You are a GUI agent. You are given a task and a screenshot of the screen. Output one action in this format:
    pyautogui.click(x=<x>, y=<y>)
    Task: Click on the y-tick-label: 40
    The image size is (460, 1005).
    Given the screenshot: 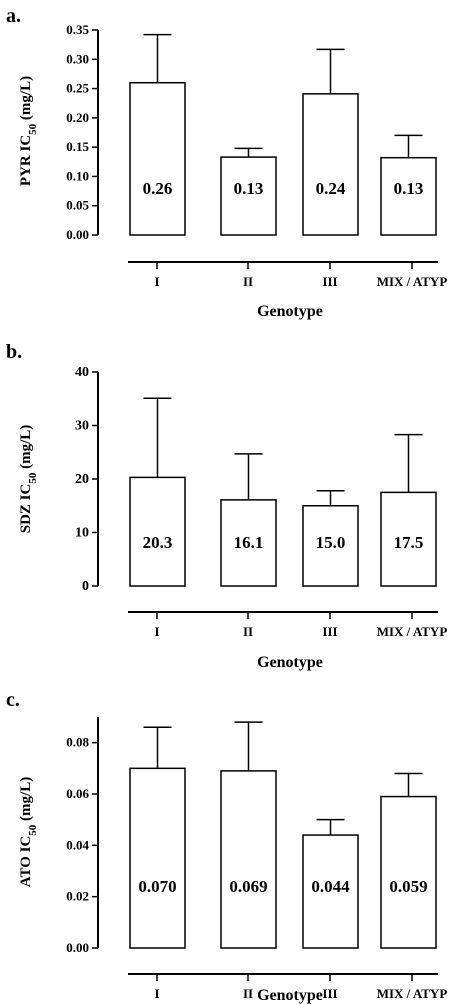 What is the action you would take?
    pyautogui.click(x=82, y=372)
    